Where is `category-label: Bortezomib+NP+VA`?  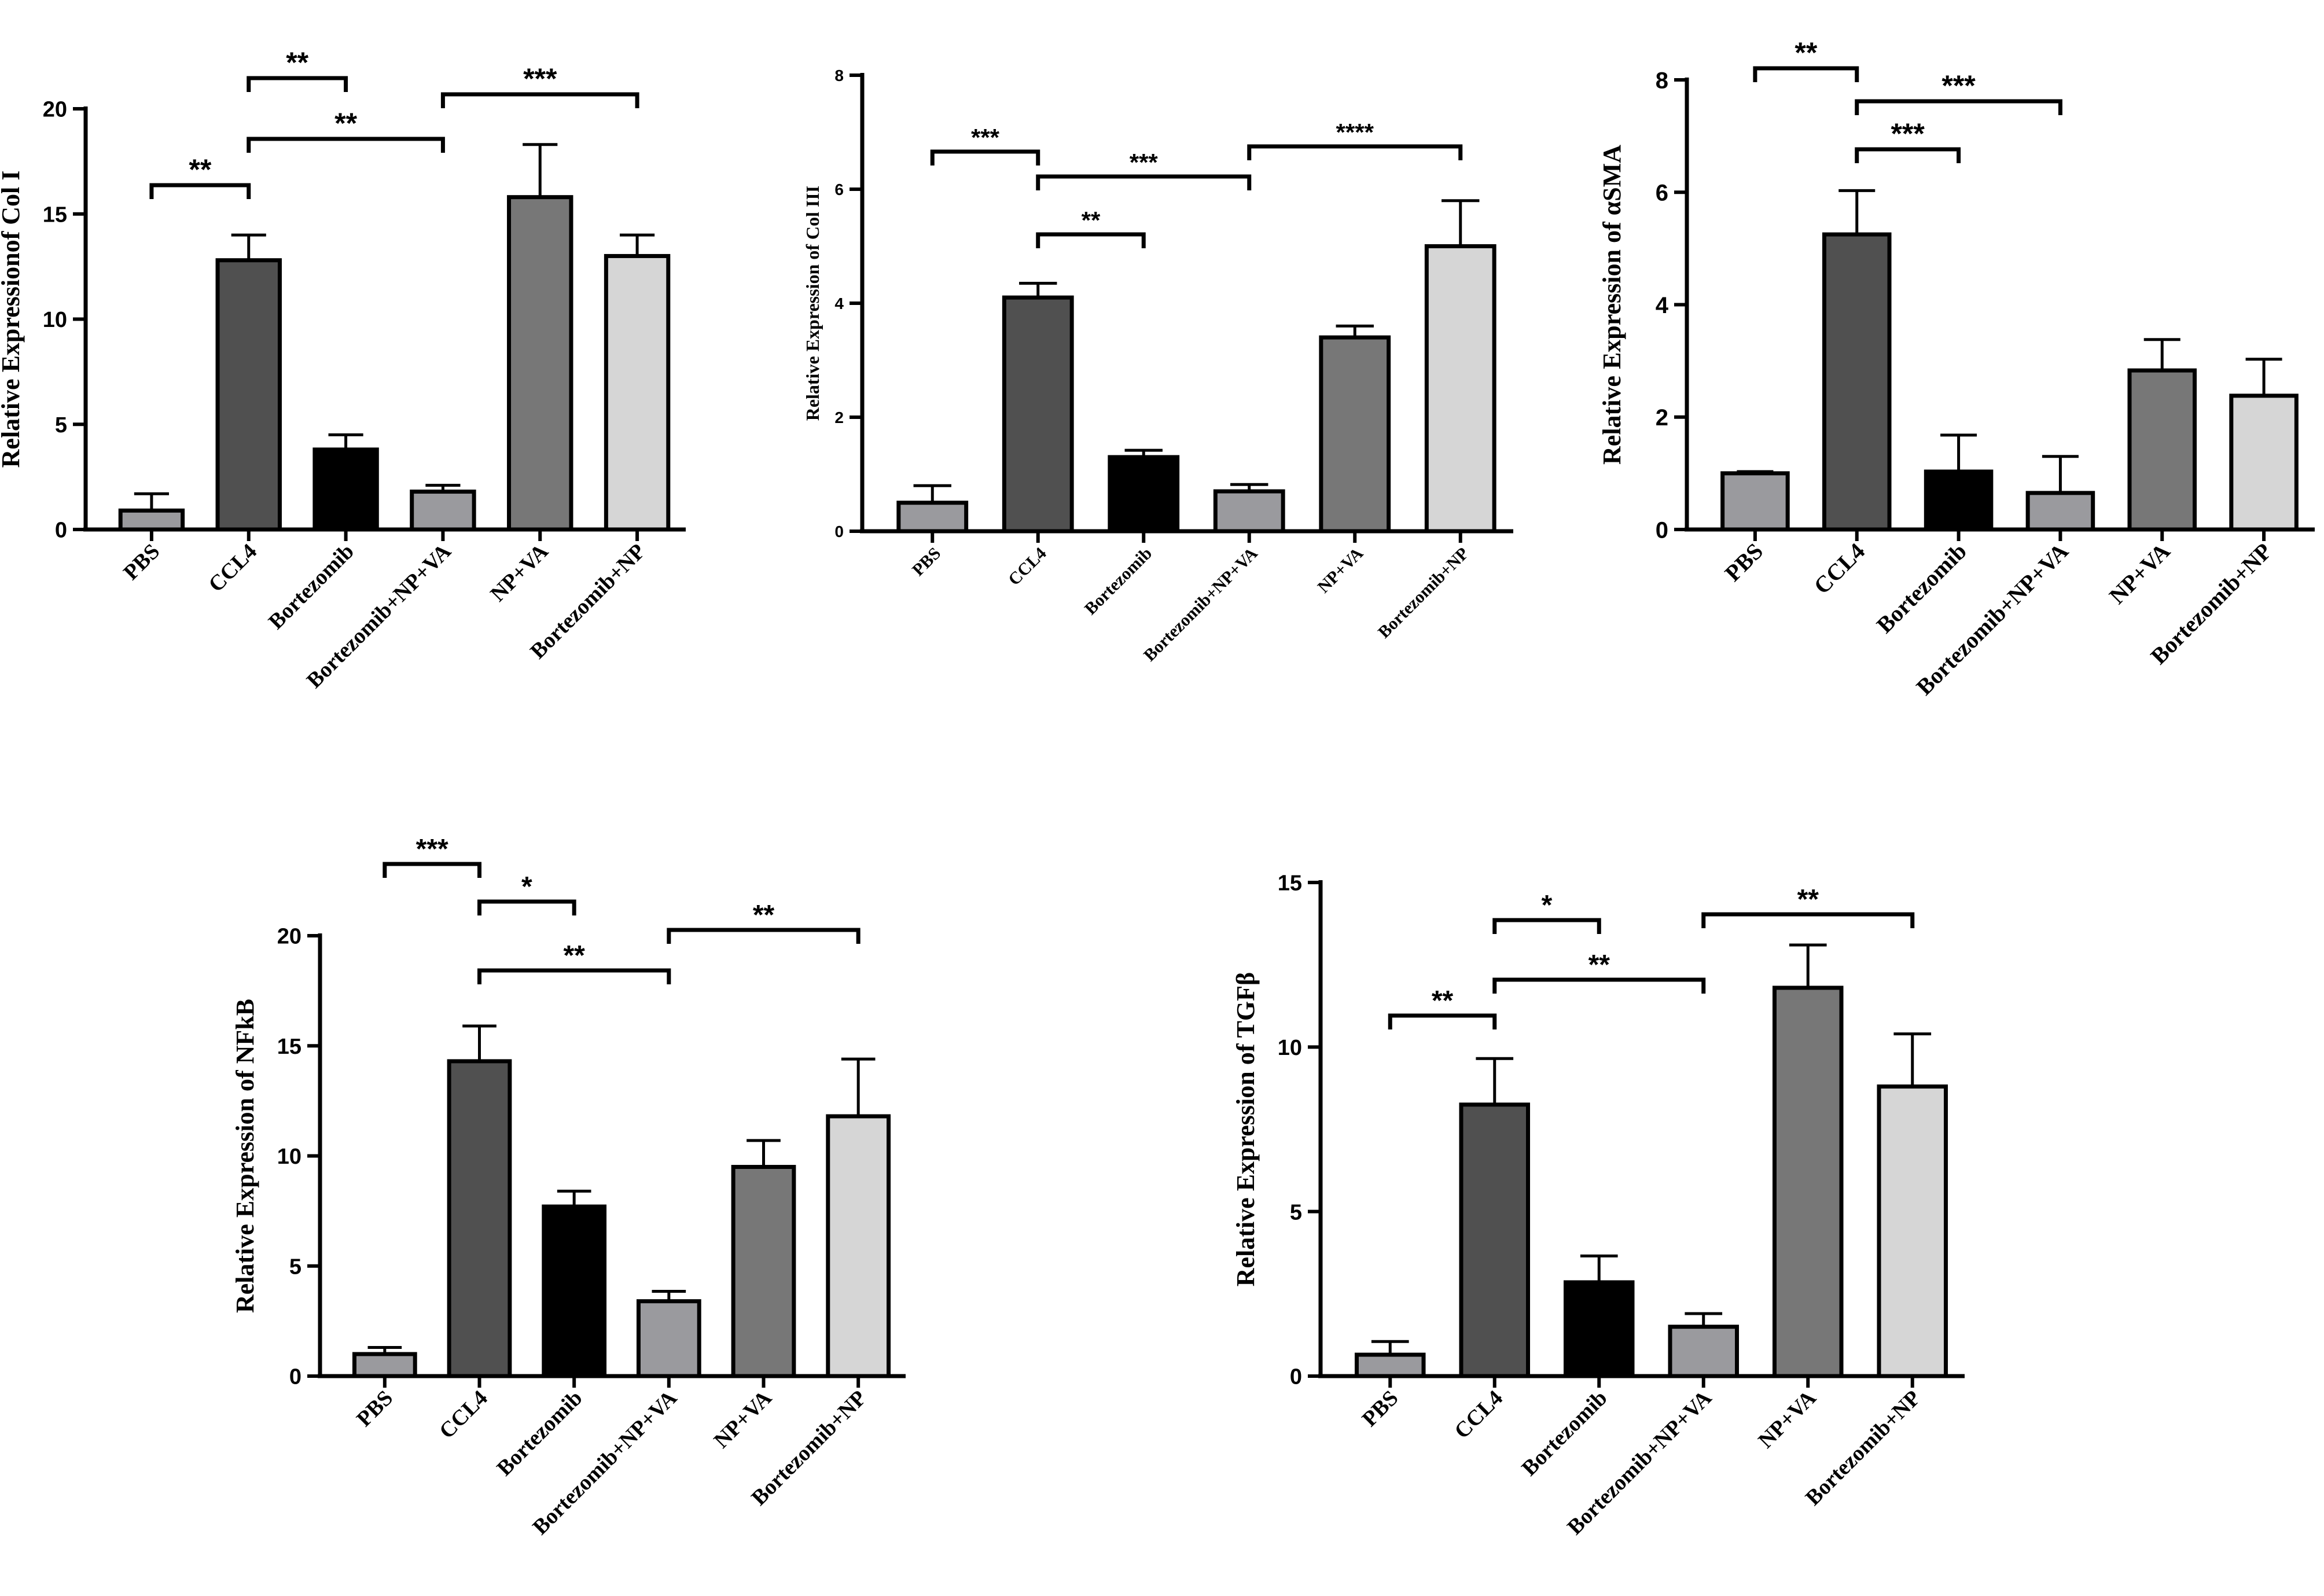 category-label: Bortezomib+NP+VA is located at coordinates (1201, 604).